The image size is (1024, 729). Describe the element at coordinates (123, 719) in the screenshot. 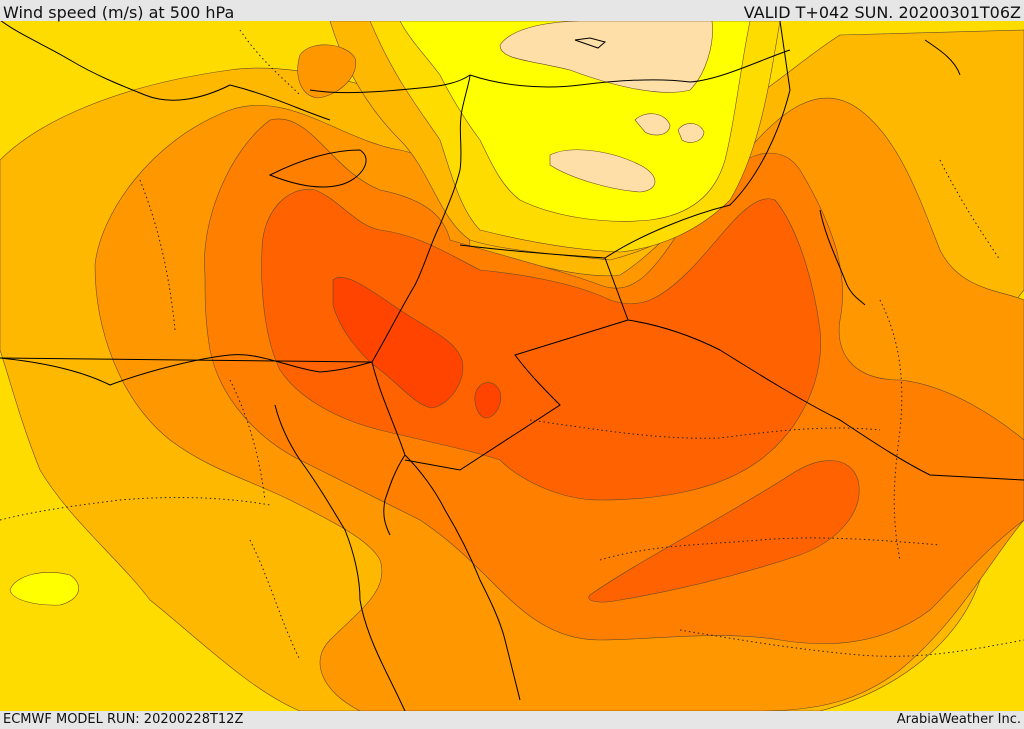

I see `model-run-label: ECMWF MODEL RUN: 20200228T12Z` at that location.